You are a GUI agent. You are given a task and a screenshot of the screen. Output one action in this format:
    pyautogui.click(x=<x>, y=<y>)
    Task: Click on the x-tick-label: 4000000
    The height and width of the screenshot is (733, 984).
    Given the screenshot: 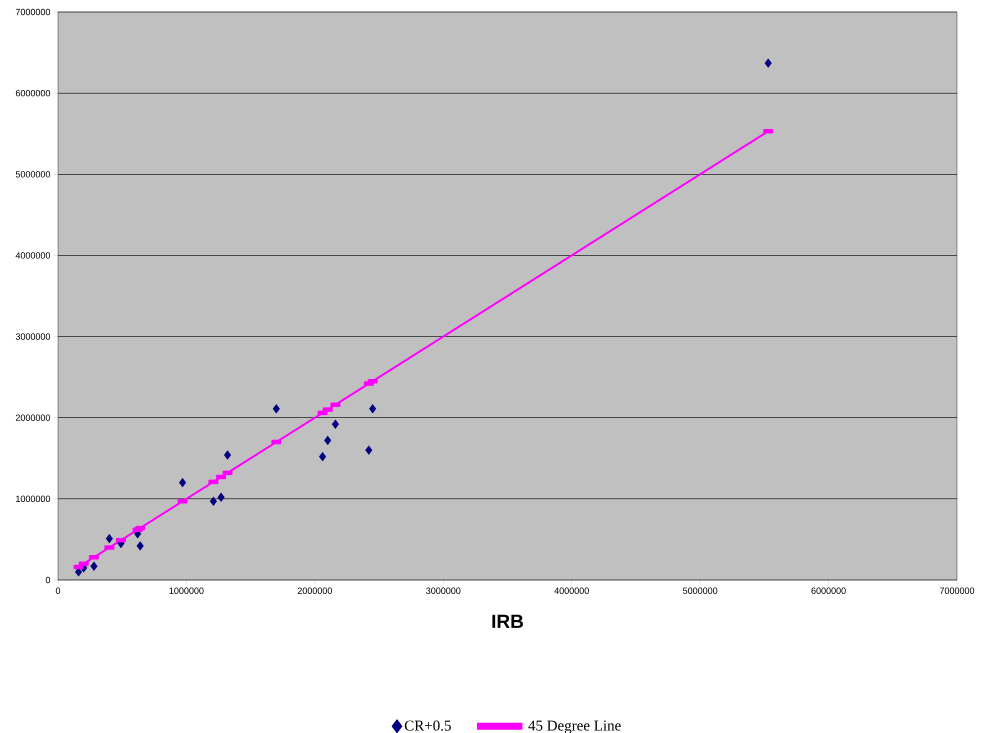 What is the action you would take?
    pyautogui.click(x=571, y=591)
    